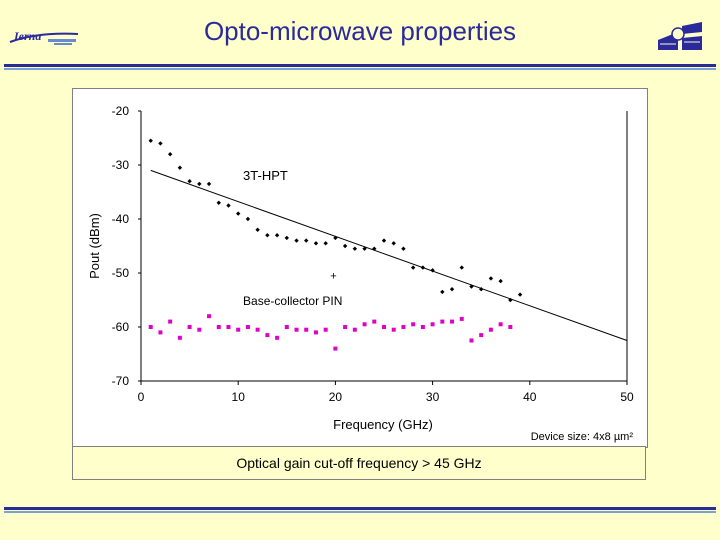 This screenshot has height=540, width=720. I want to click on x-tick-label: 0, so click(141, 397).